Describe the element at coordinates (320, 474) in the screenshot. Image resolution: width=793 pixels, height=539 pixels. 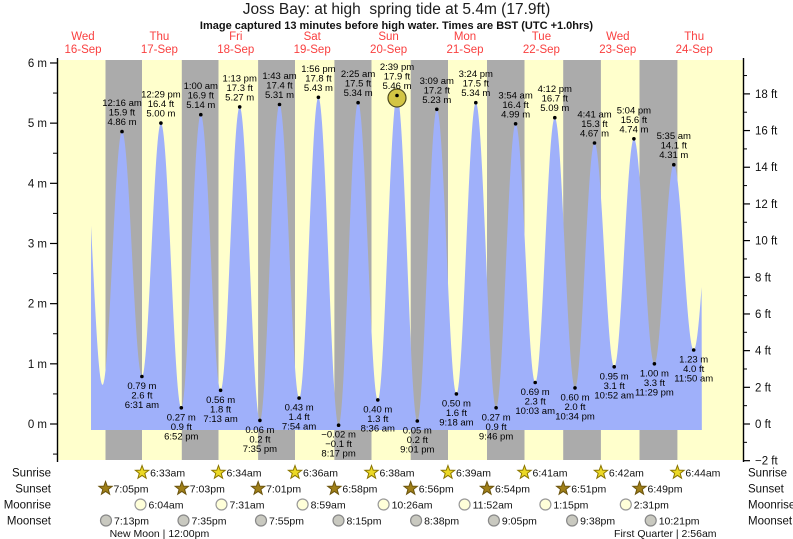
I see `sunrise-time: 6:36am` at that location.